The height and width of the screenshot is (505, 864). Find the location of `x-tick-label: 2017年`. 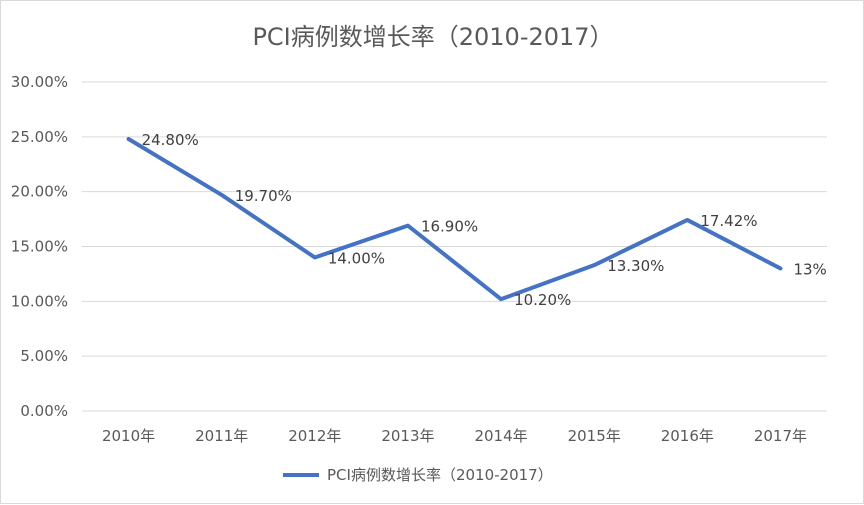

x-tick-label: 2017年 is located at coordinates (780, 436).